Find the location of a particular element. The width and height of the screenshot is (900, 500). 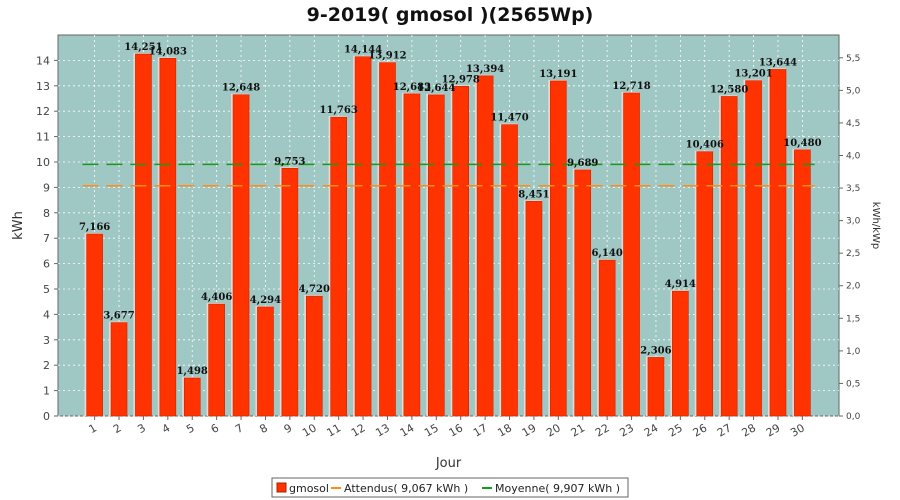

reference-lines is located at coordinates (448, 175).